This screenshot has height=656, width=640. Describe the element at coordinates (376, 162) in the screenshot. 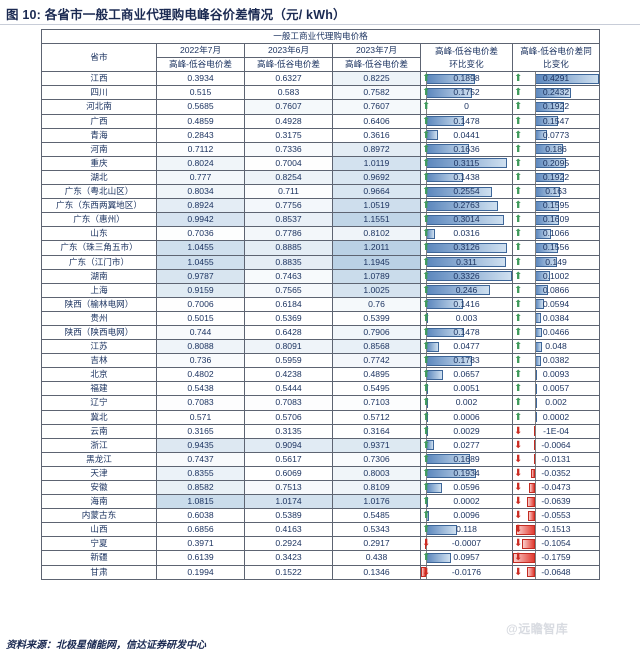

I see `value-2023-07: 1.0119` at that location.